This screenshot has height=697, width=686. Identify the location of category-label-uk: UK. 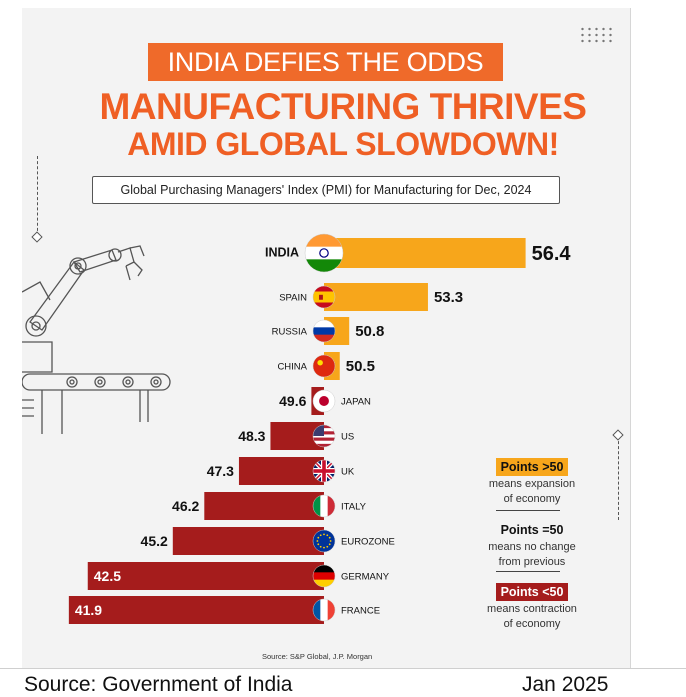
(348, 472).